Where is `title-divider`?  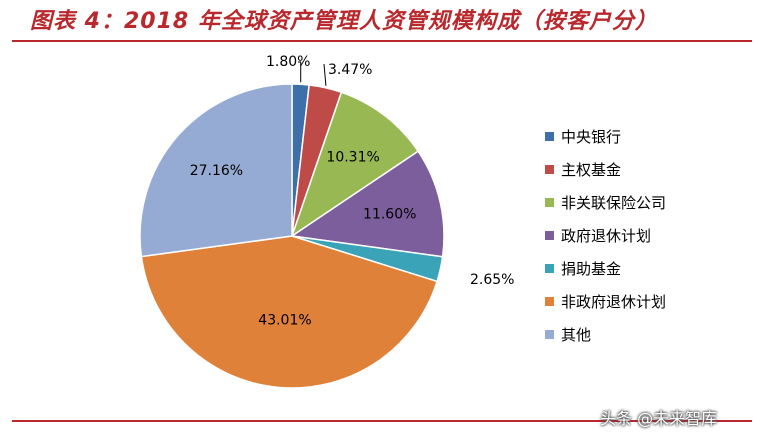 title-divider is located at coordinates (382, 41).